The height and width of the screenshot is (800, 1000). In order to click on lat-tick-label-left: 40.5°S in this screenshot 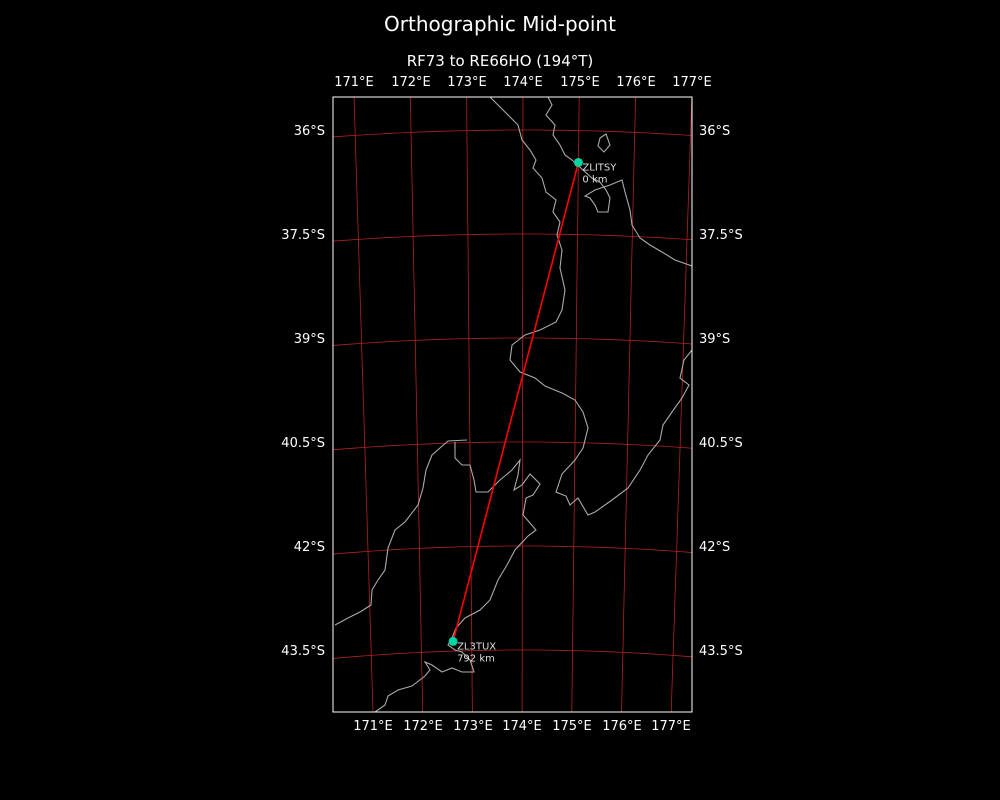, I will do `click(303, 443)`.